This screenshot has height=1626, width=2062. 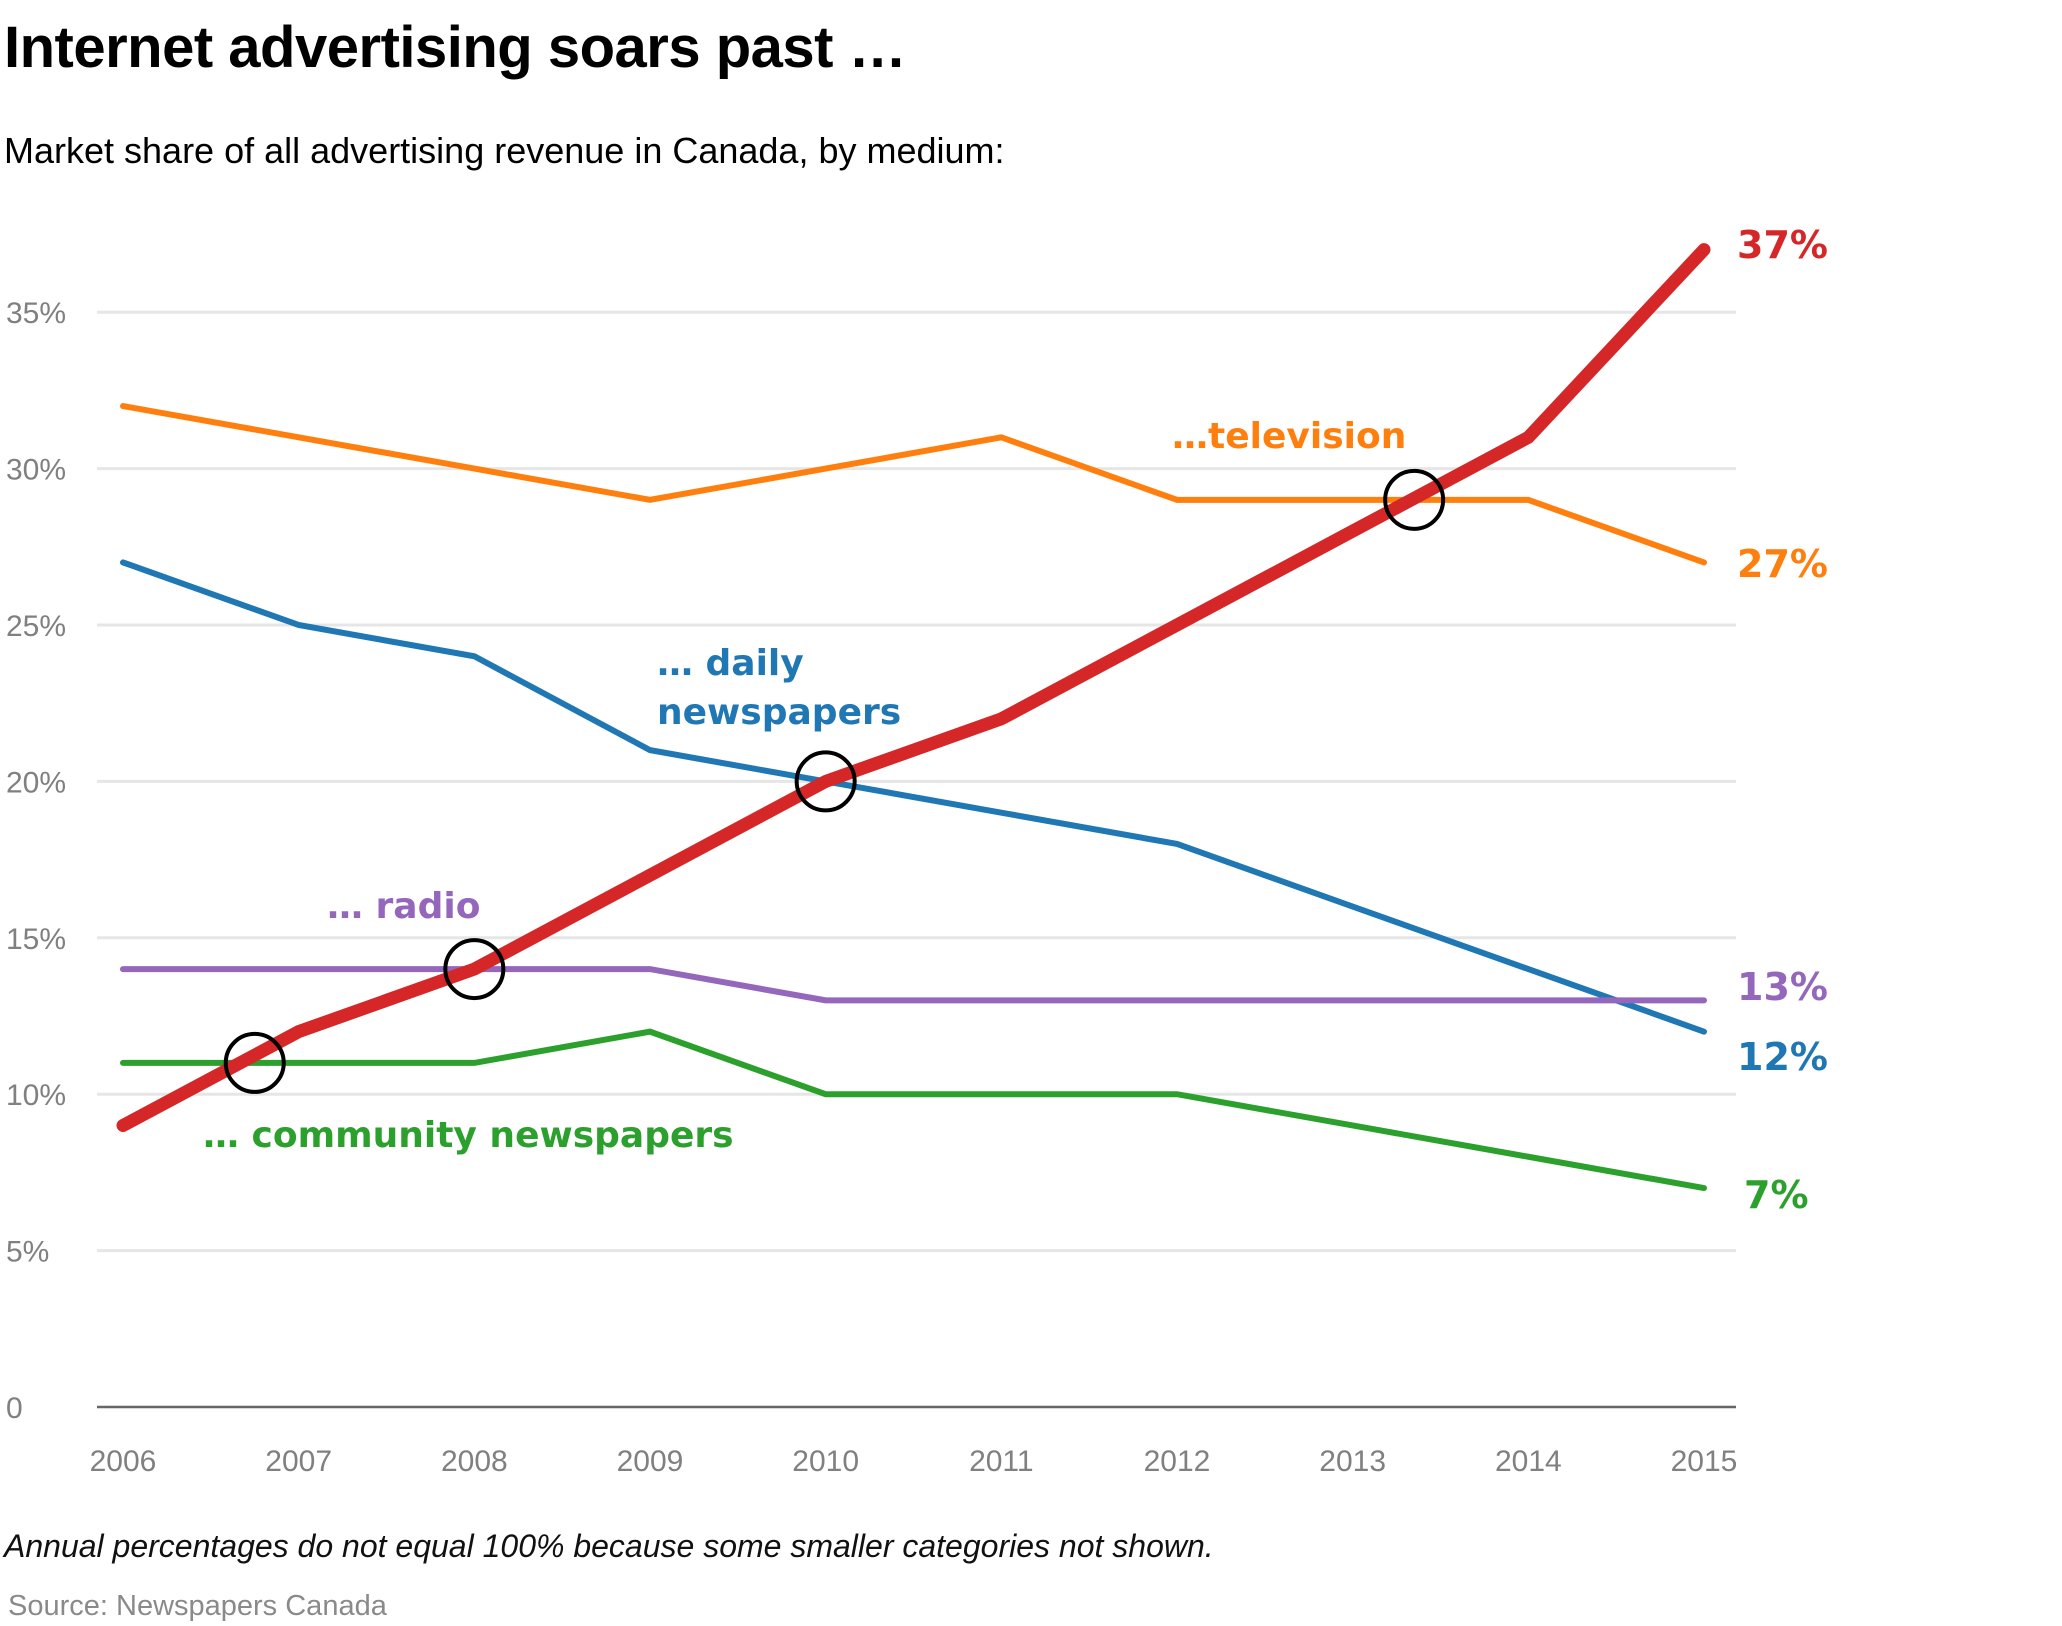 What do you see at coordinates (36, 626) in the screenshot?
I see `y-tick-label: 25%` at bounding box center [36, 626].